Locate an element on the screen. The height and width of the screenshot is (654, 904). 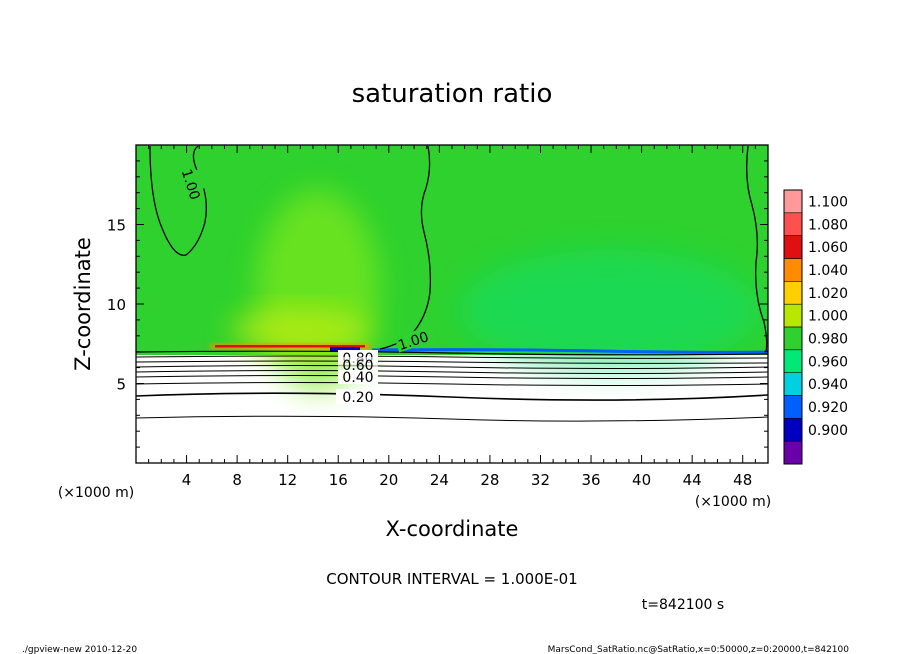
y-tick-label: 10 is located at coordinates (116, 305).